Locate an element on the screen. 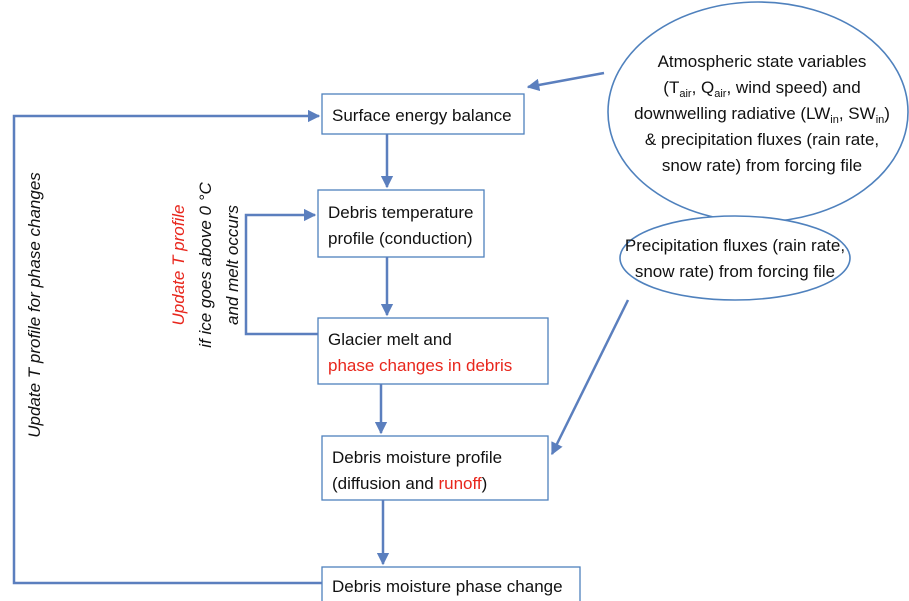  box-text: Debris temperature profile (conduction) is located at coordinates (401, 225).